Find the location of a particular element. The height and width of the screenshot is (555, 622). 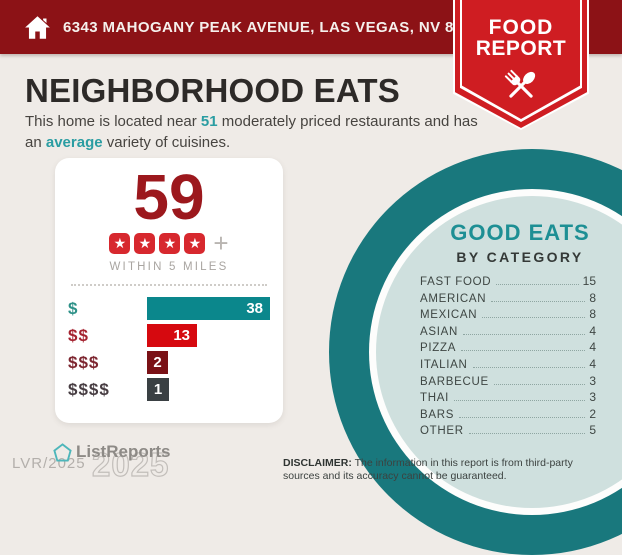

category-row: OTHER 5 is located at coordinates (508, 431).